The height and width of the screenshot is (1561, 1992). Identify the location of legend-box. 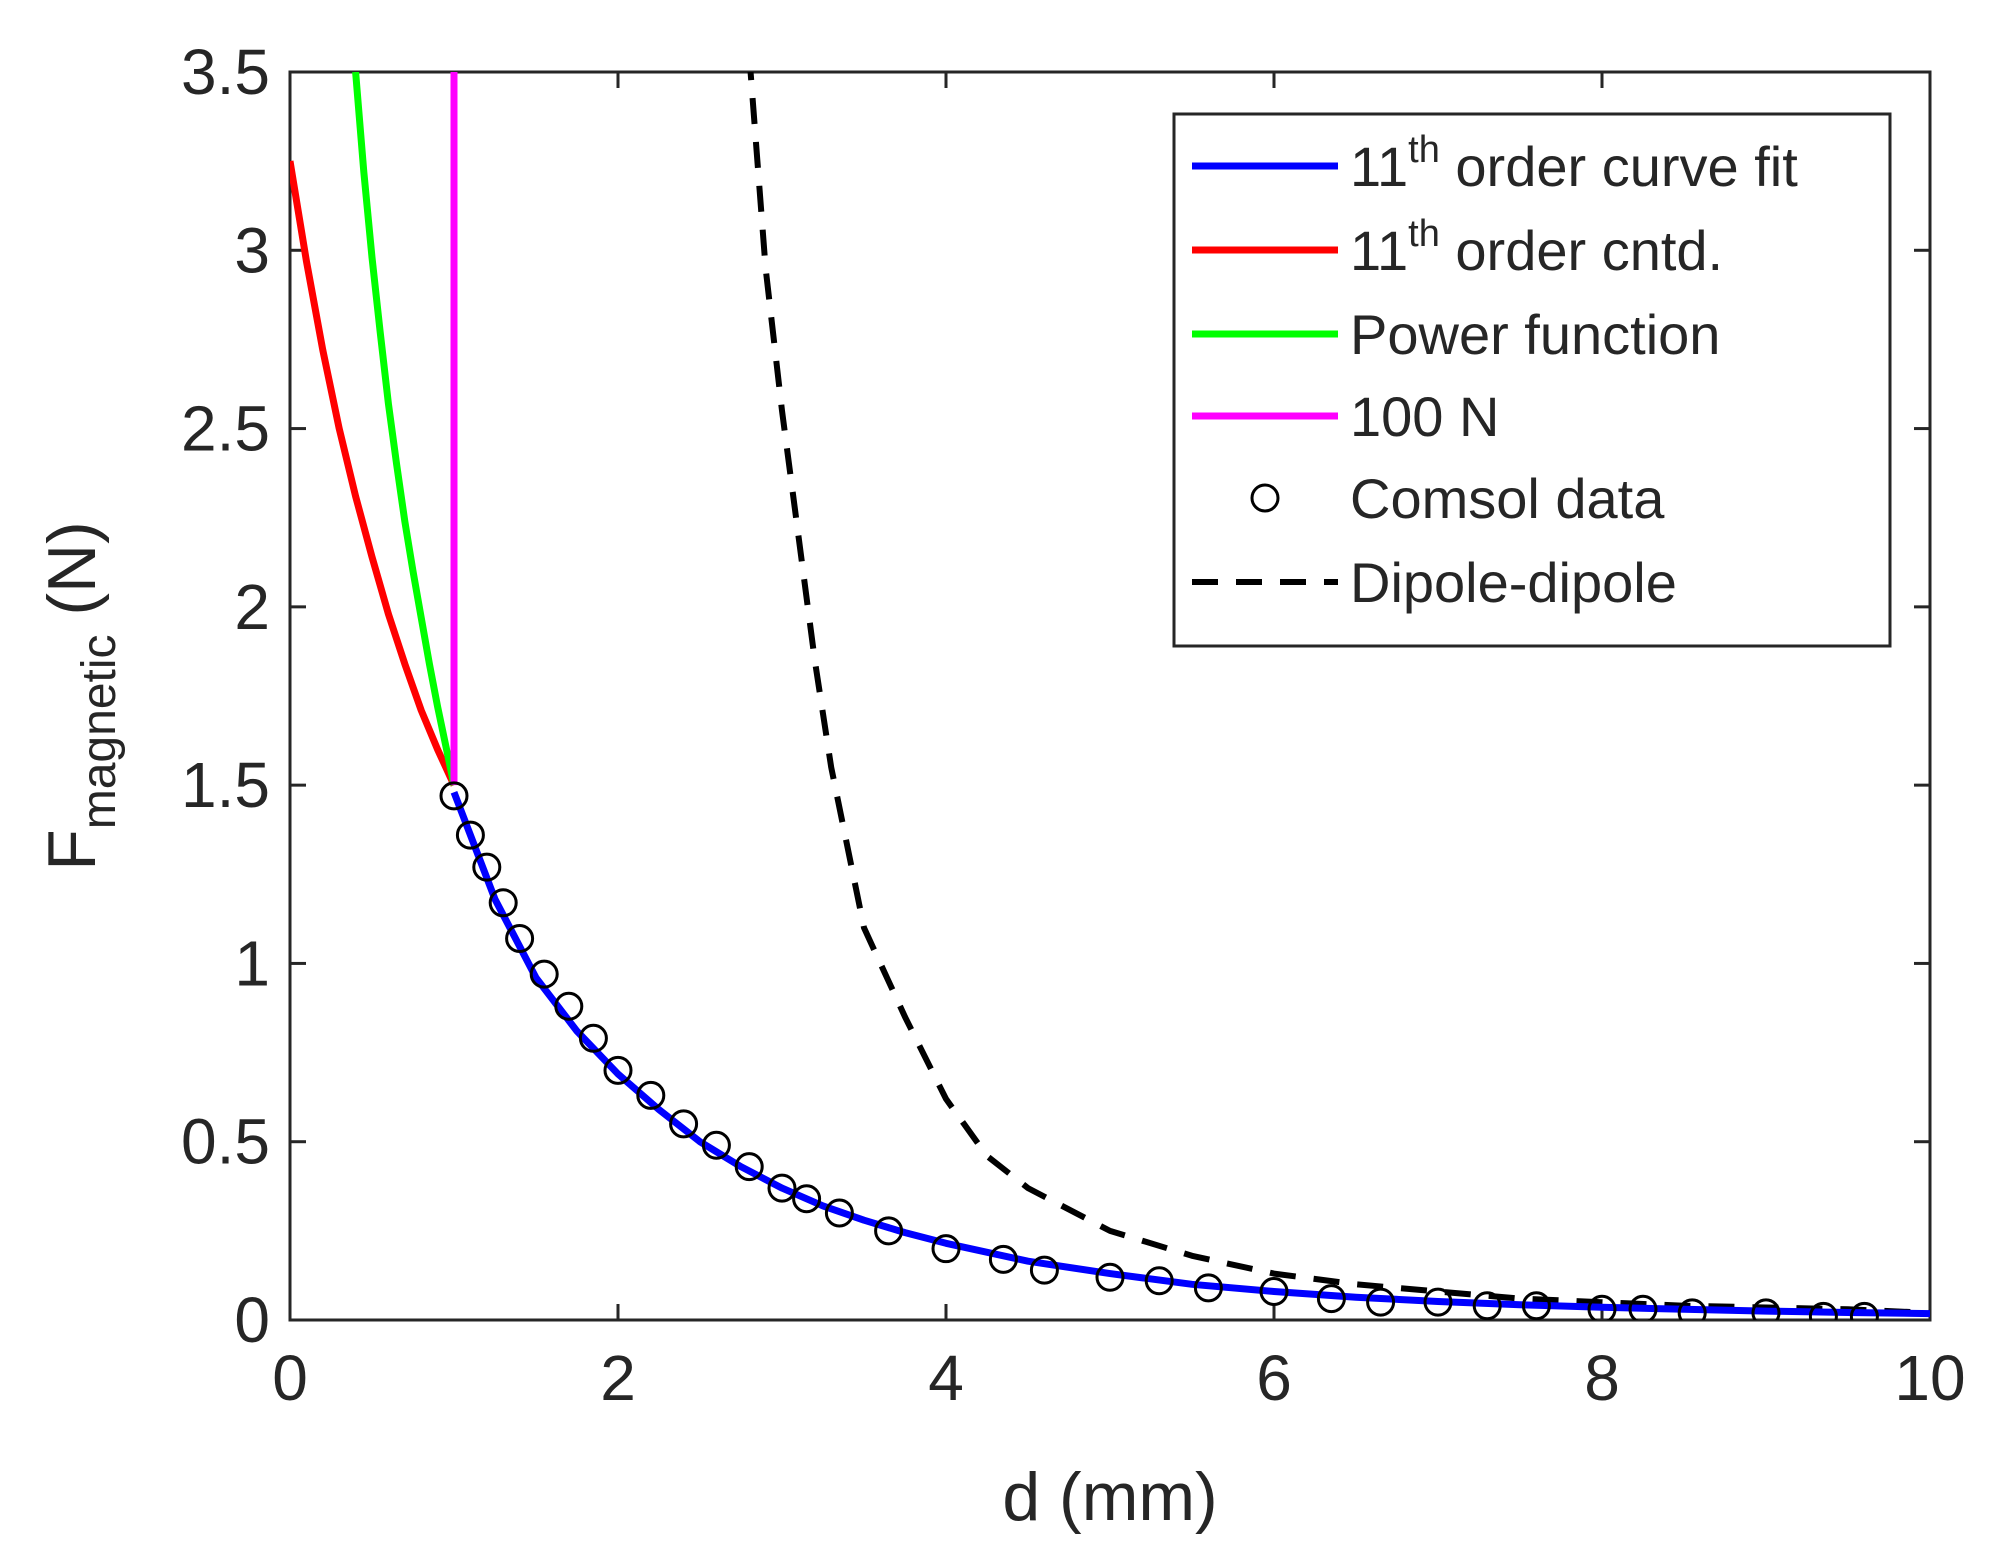
(1532, 380).